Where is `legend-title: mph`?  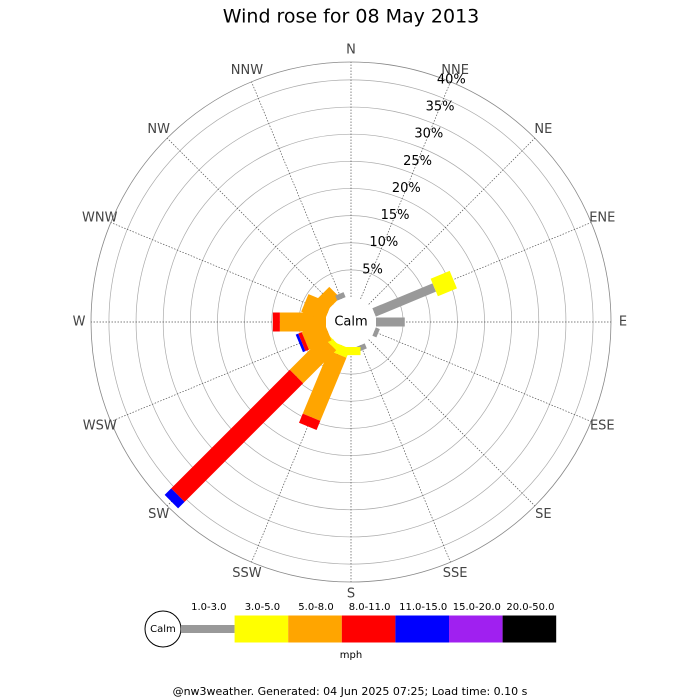 legend-title: mph is located at coordinates (351, 655).